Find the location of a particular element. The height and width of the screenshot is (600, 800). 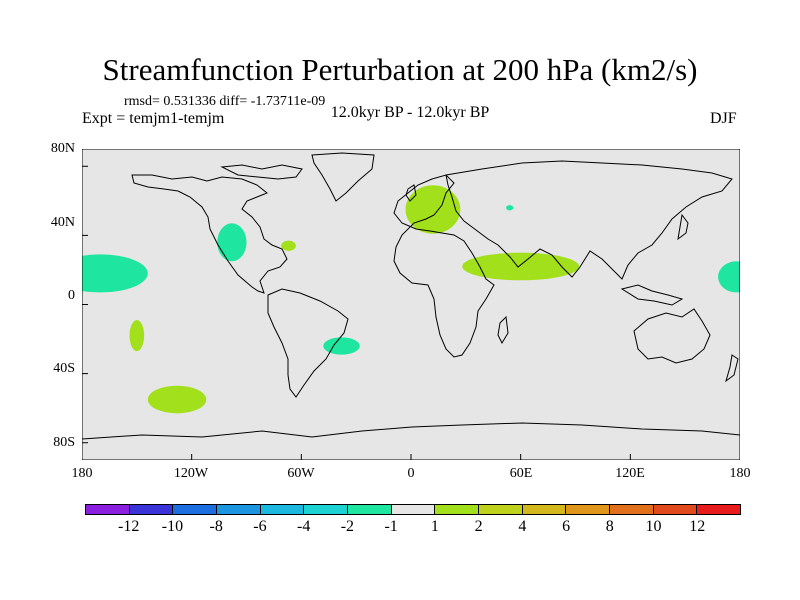

colorbar-label: 1 is located at coordinates (434, 526).